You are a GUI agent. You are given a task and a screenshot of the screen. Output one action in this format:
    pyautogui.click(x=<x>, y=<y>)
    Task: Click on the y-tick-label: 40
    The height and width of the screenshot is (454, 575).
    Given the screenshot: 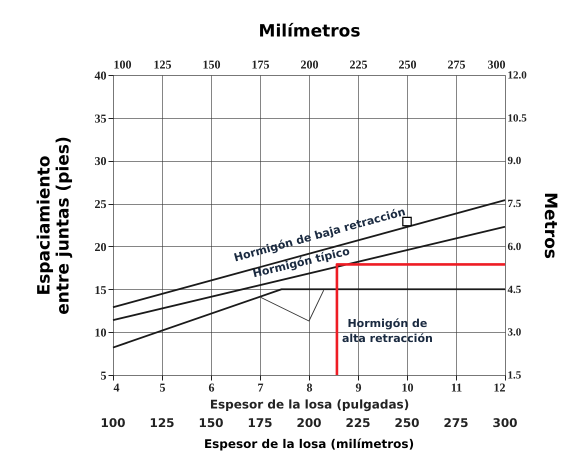 What is the action you would take?
    pyautogui.click(x=100, y=75)
    